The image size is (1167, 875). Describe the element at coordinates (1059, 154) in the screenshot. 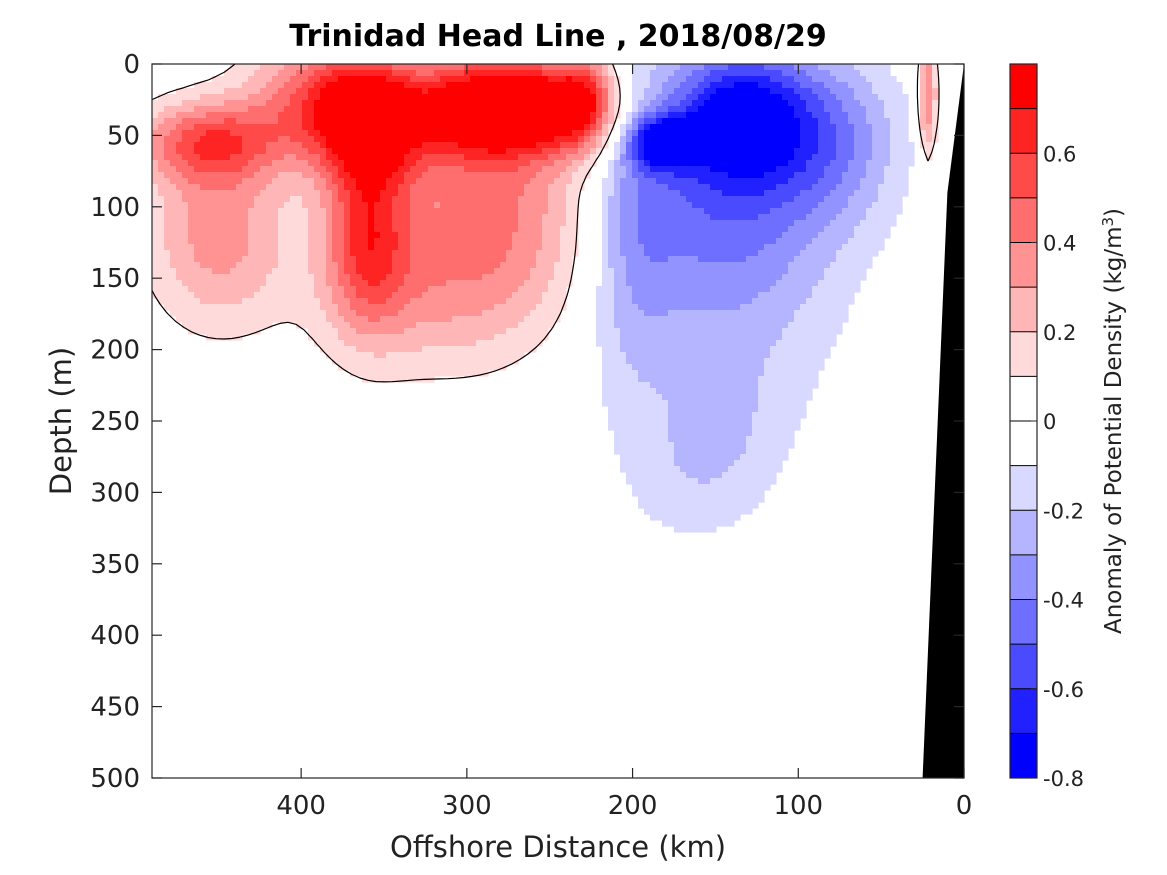

I see `colorbar-tick-label: 0.6` at that location.